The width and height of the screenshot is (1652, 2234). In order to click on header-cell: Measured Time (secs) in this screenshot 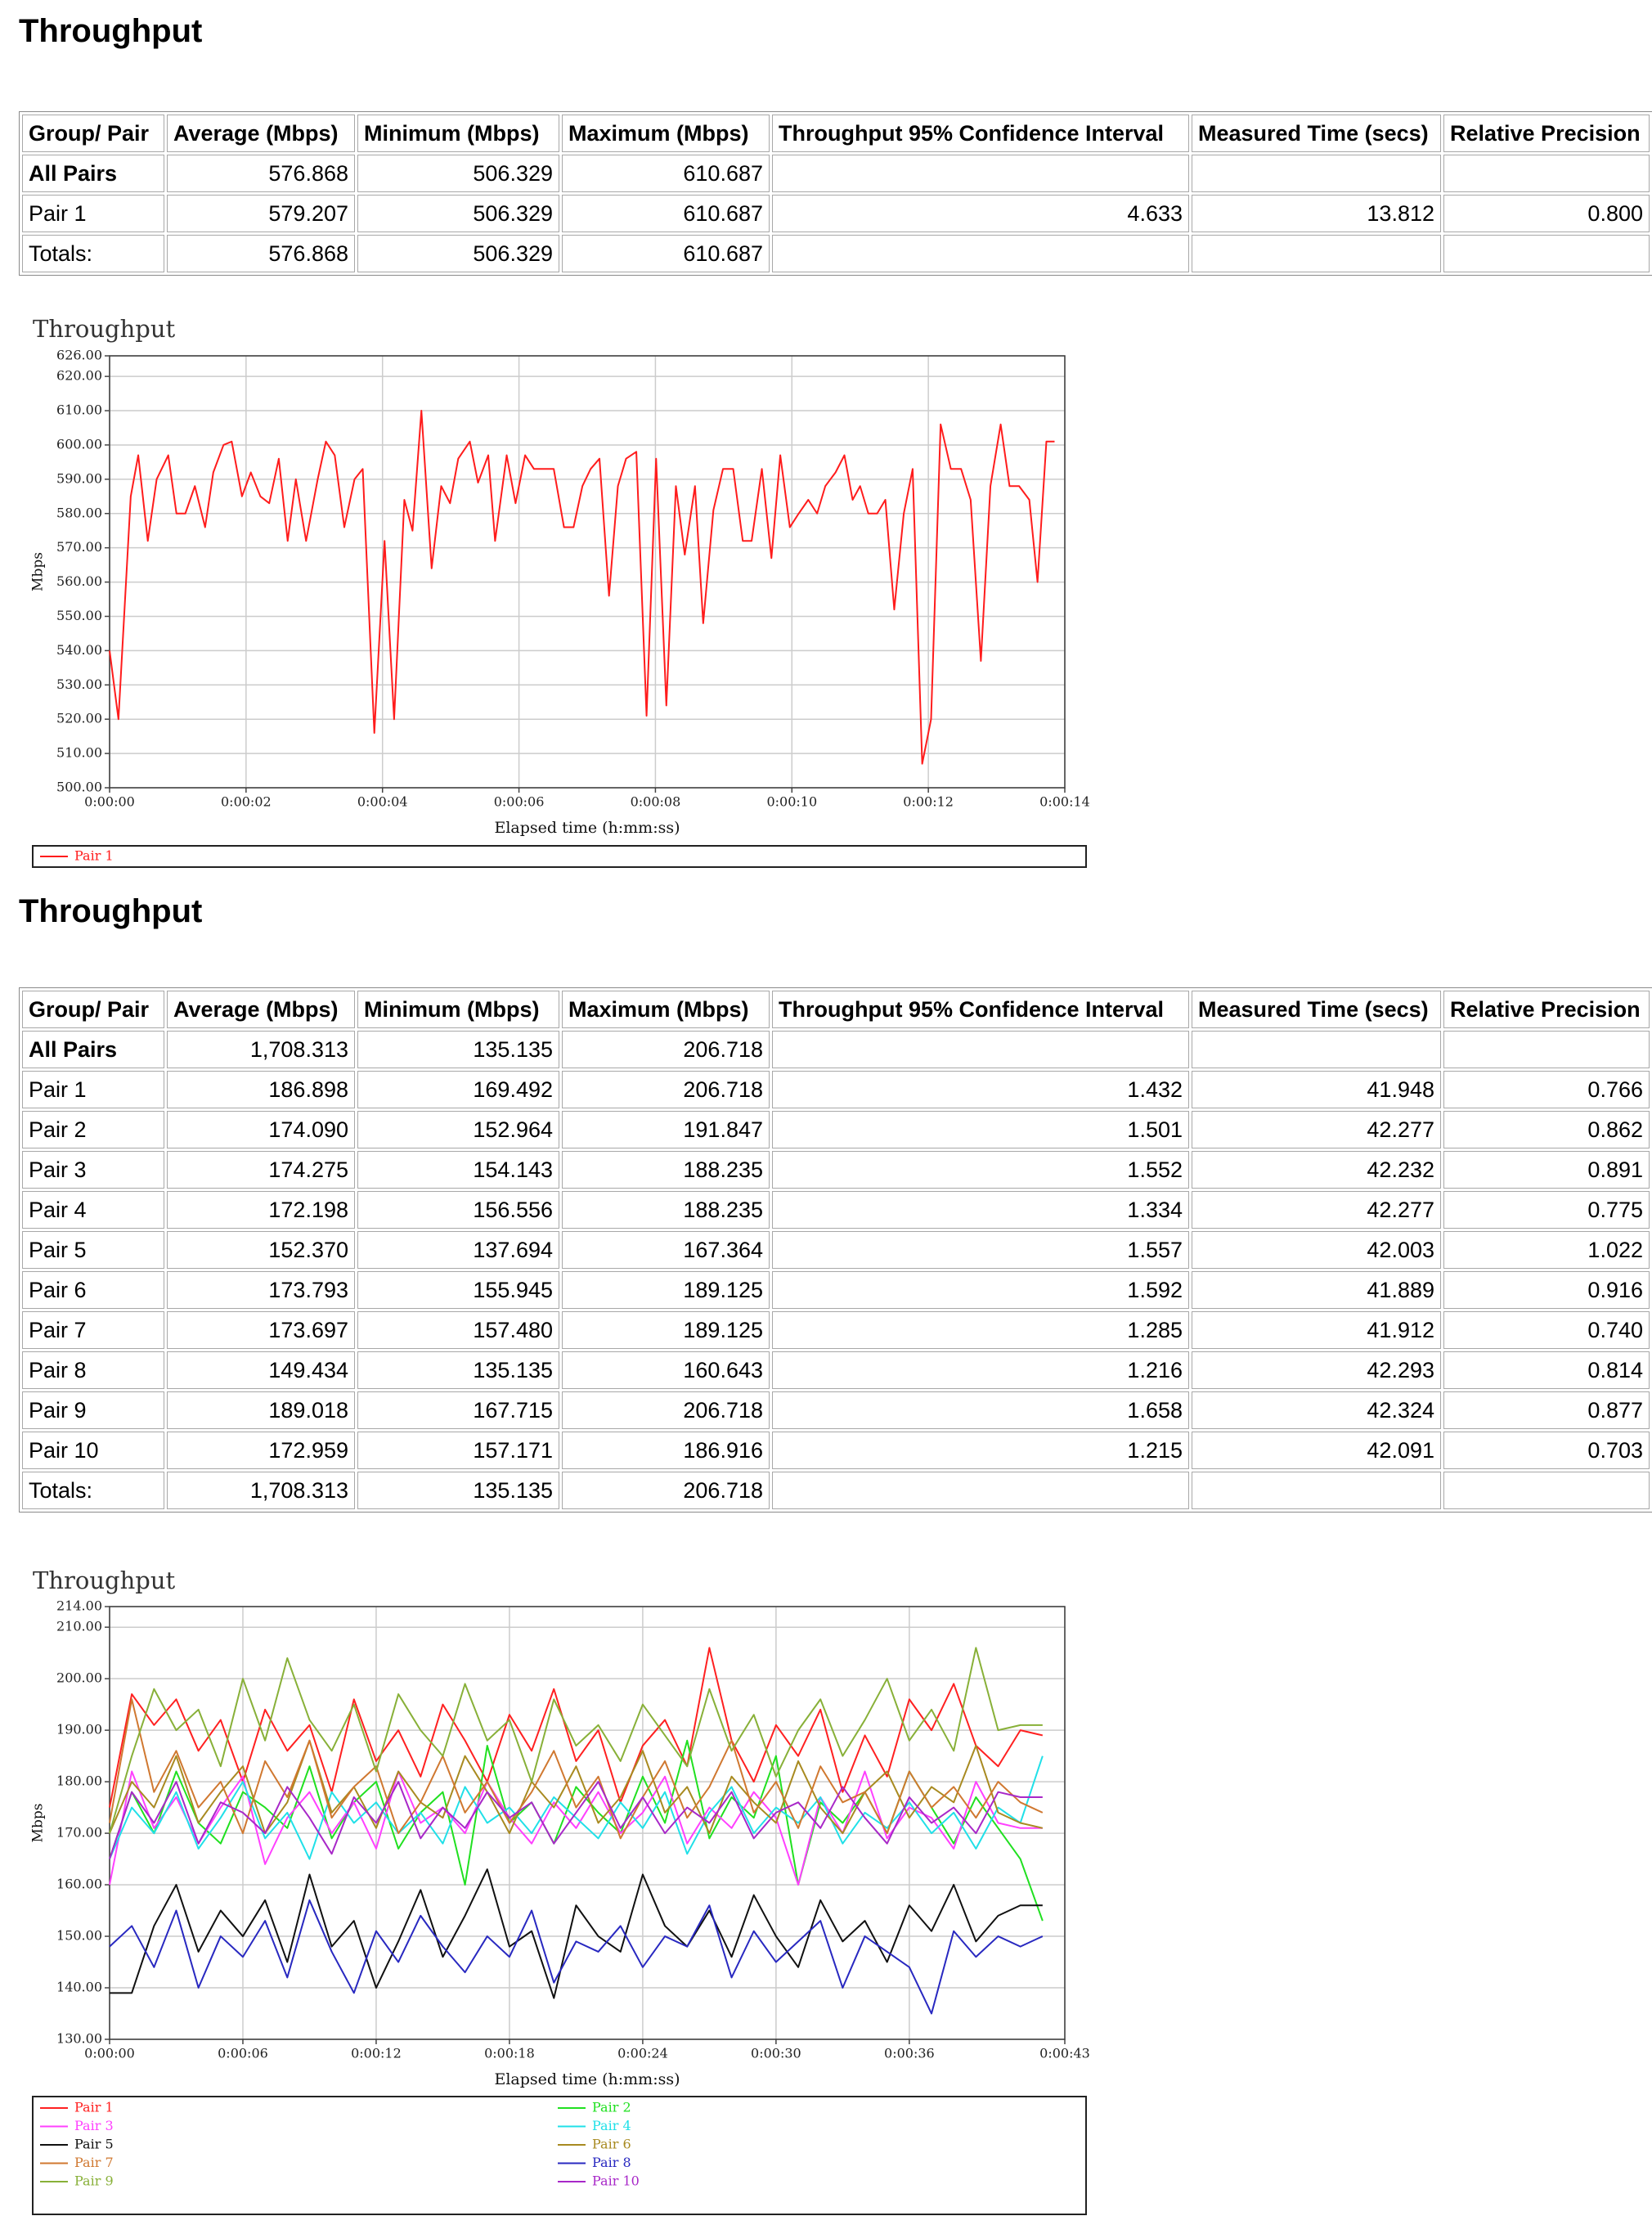, I will do `click(1316, 133)`.